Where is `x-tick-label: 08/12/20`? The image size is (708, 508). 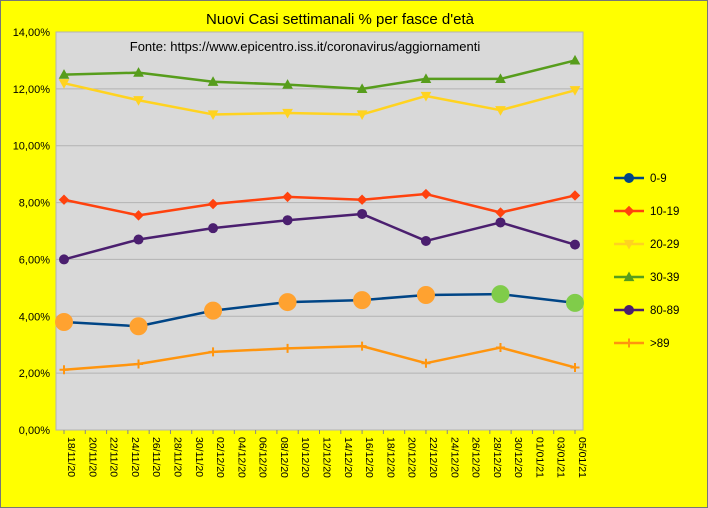
x-tick-label: 08/12/20 is located at coordinates (284, 457).